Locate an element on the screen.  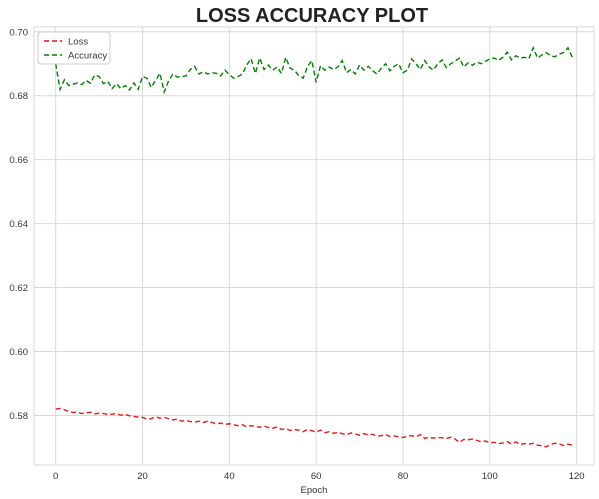
x-tick-label: 80 is located at coordinates (403, 476).